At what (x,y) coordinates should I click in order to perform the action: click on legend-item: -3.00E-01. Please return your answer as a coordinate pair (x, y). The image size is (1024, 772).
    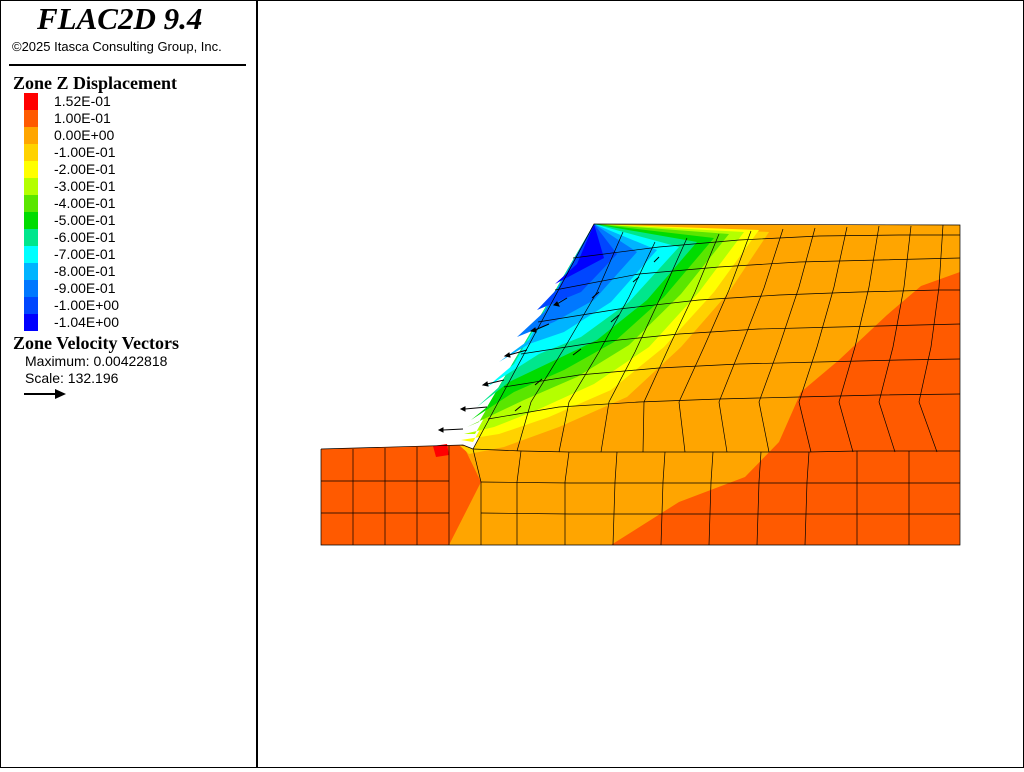
    Looking at the image, I should click on (71, 186).